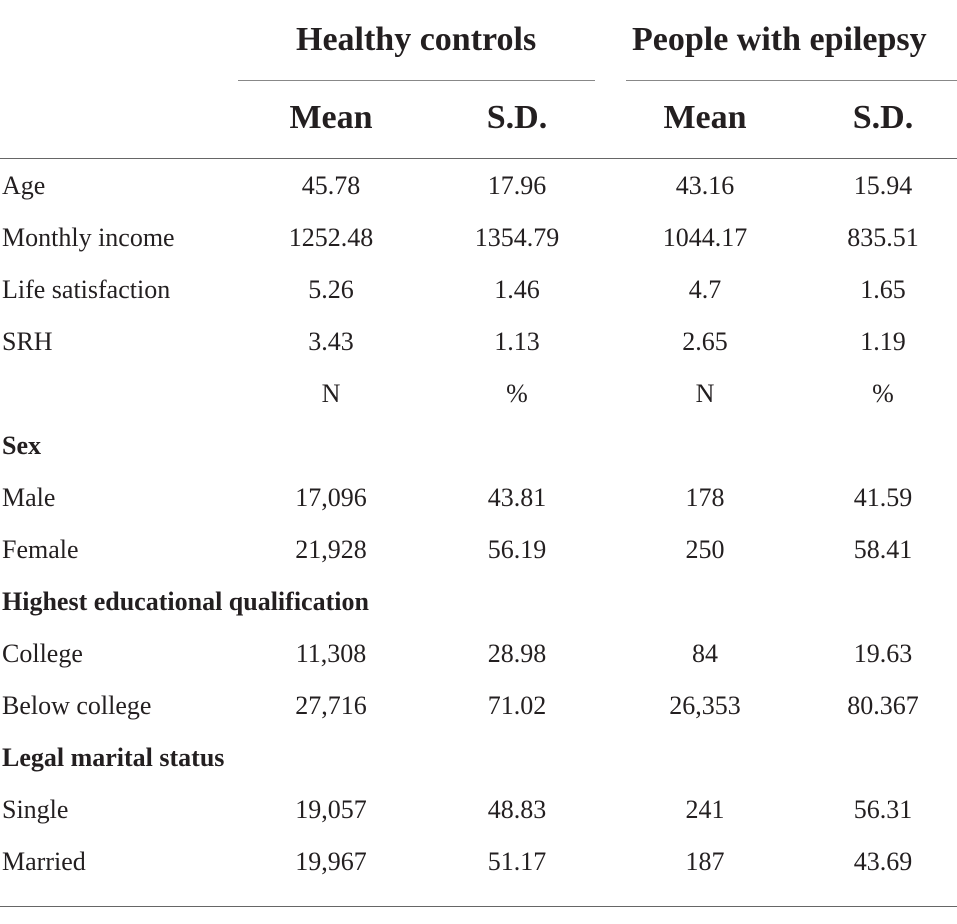 This screenshot has width=957, height=924. Describe the element at coordinates (331, 289) in the screenshot. I see `table-cell: 5.26` at that location.